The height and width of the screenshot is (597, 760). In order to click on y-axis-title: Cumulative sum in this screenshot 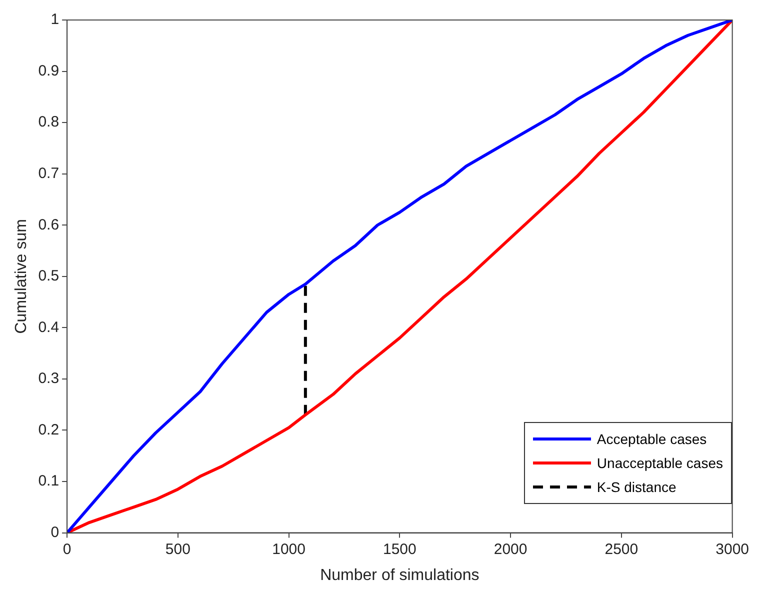, I will do `click(21, 276)`.